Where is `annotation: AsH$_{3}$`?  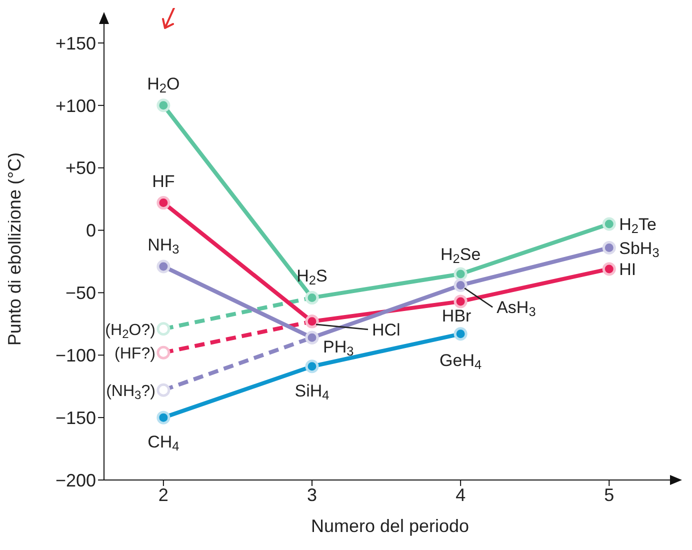 annotation: AsH$_{3}$ is located at coordinates (516, 309).